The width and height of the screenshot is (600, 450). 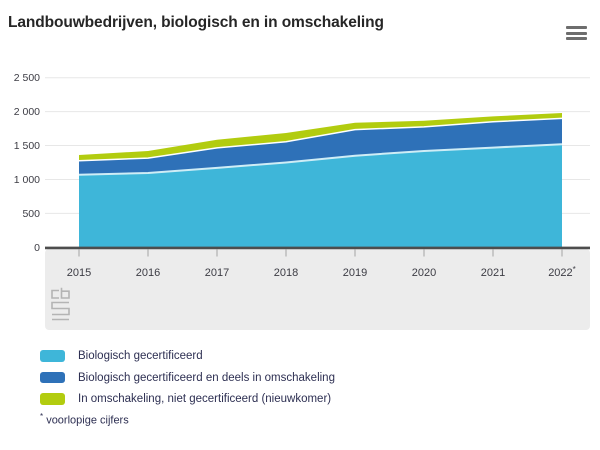 I want to click on y-axis-label: 500, so click(x=31, y=214).